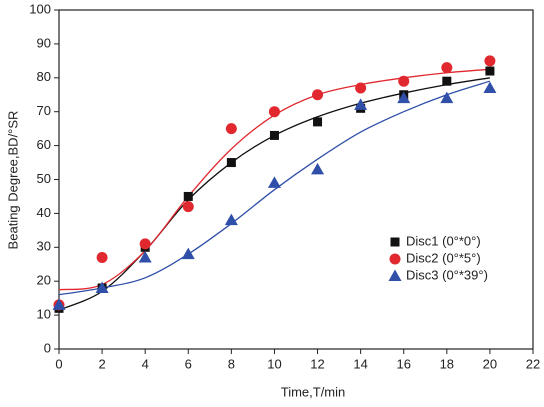  What do you see at coordinates (490, 363) in the screenshot?
I see `x-tick-label: 20` at bounding box center [490, 363].